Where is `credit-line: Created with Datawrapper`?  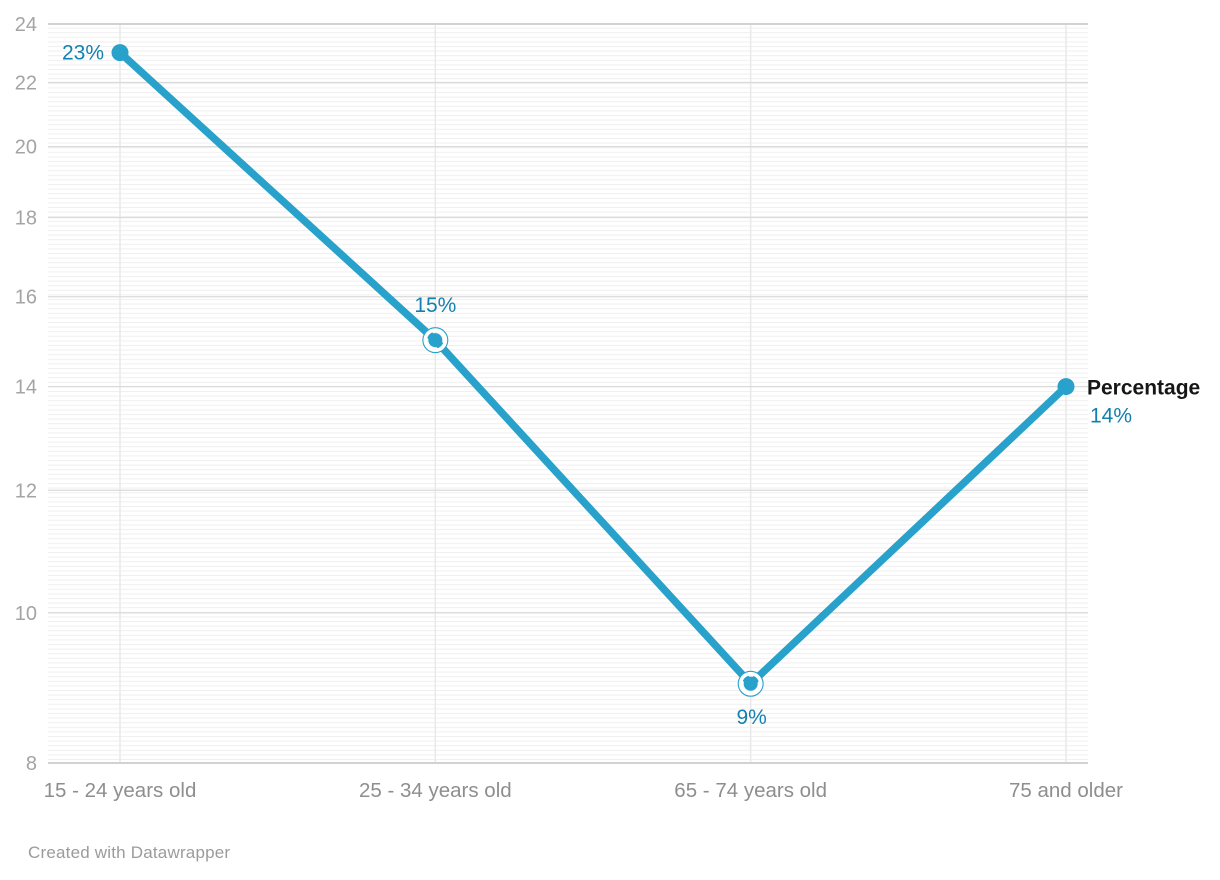
credit-line: Created with Datawrapper is located at coordinates (129, 853).